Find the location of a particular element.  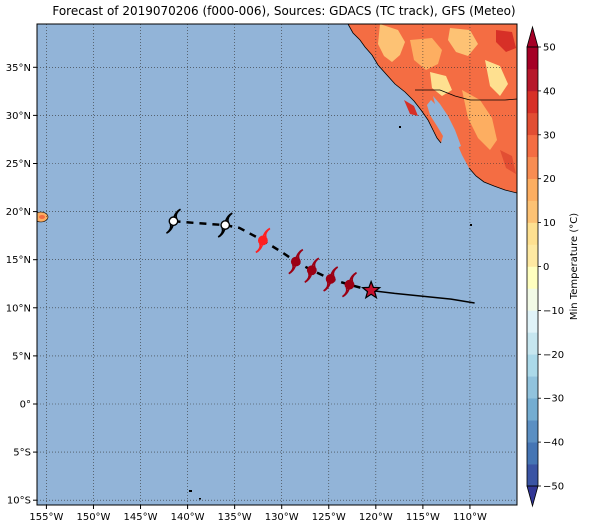

lon-tick-label: 135°W is located at coordinates (235, 517).